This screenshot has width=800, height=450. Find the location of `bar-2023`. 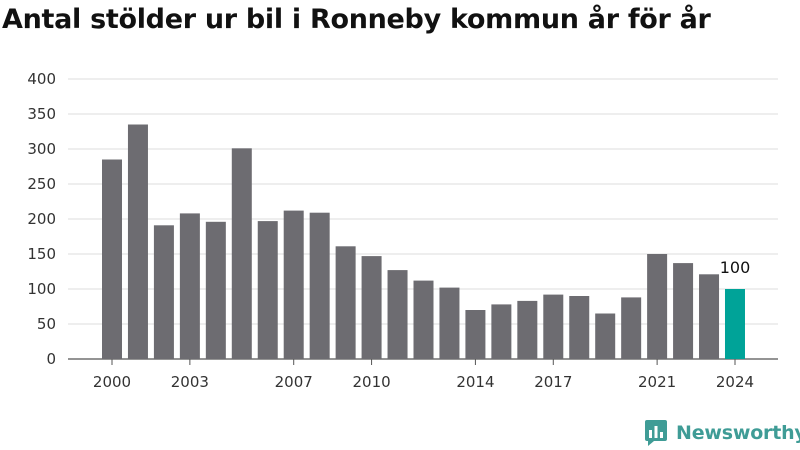

bar-2023 is located at coordinates (709, 316).